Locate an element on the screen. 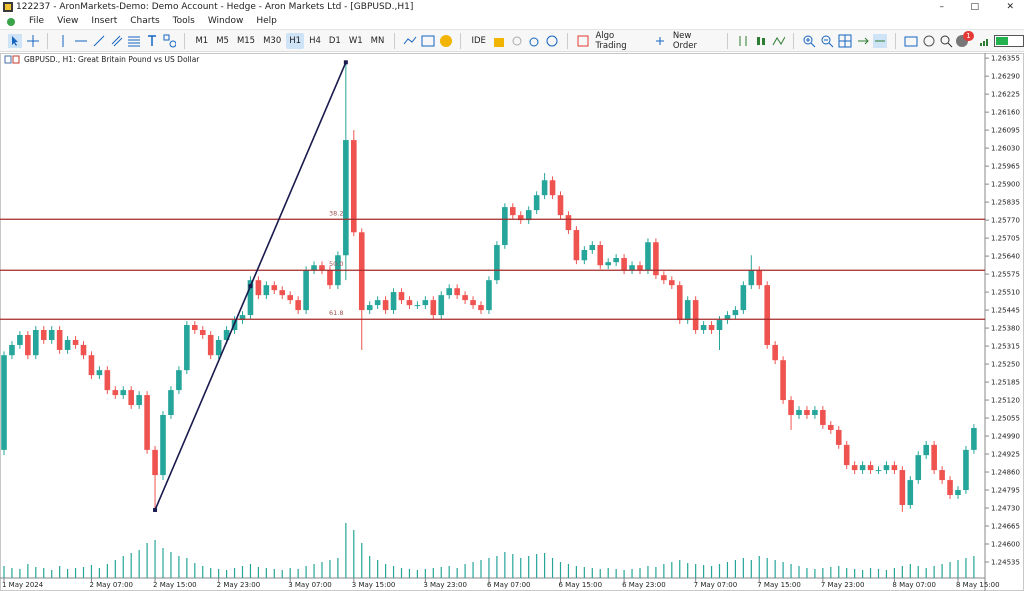  text-tool is located at coordinates (152, 41).